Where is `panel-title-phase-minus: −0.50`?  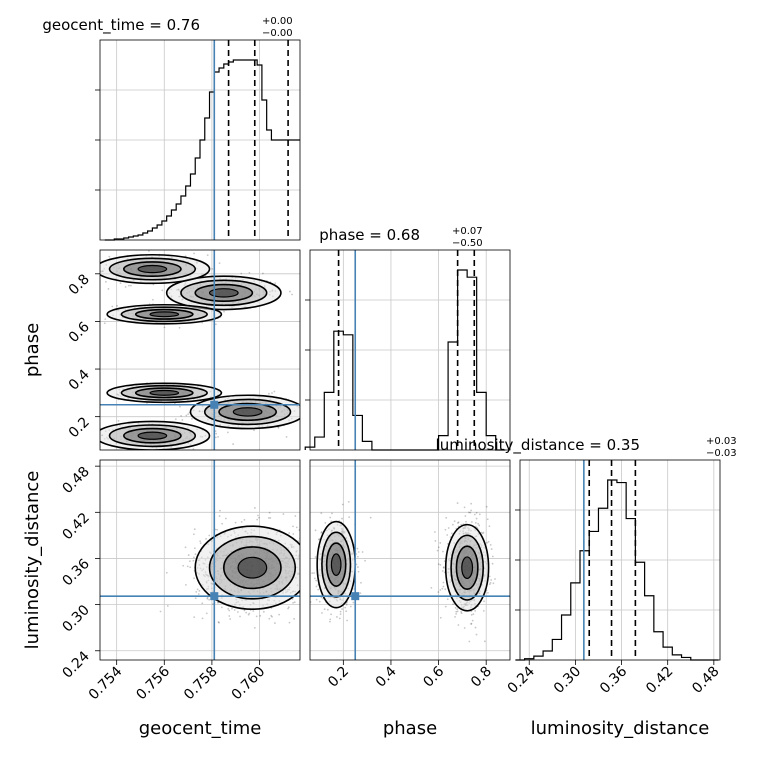
panel-title-phase-minus: −0.50 is located at coordinates (467, 243).